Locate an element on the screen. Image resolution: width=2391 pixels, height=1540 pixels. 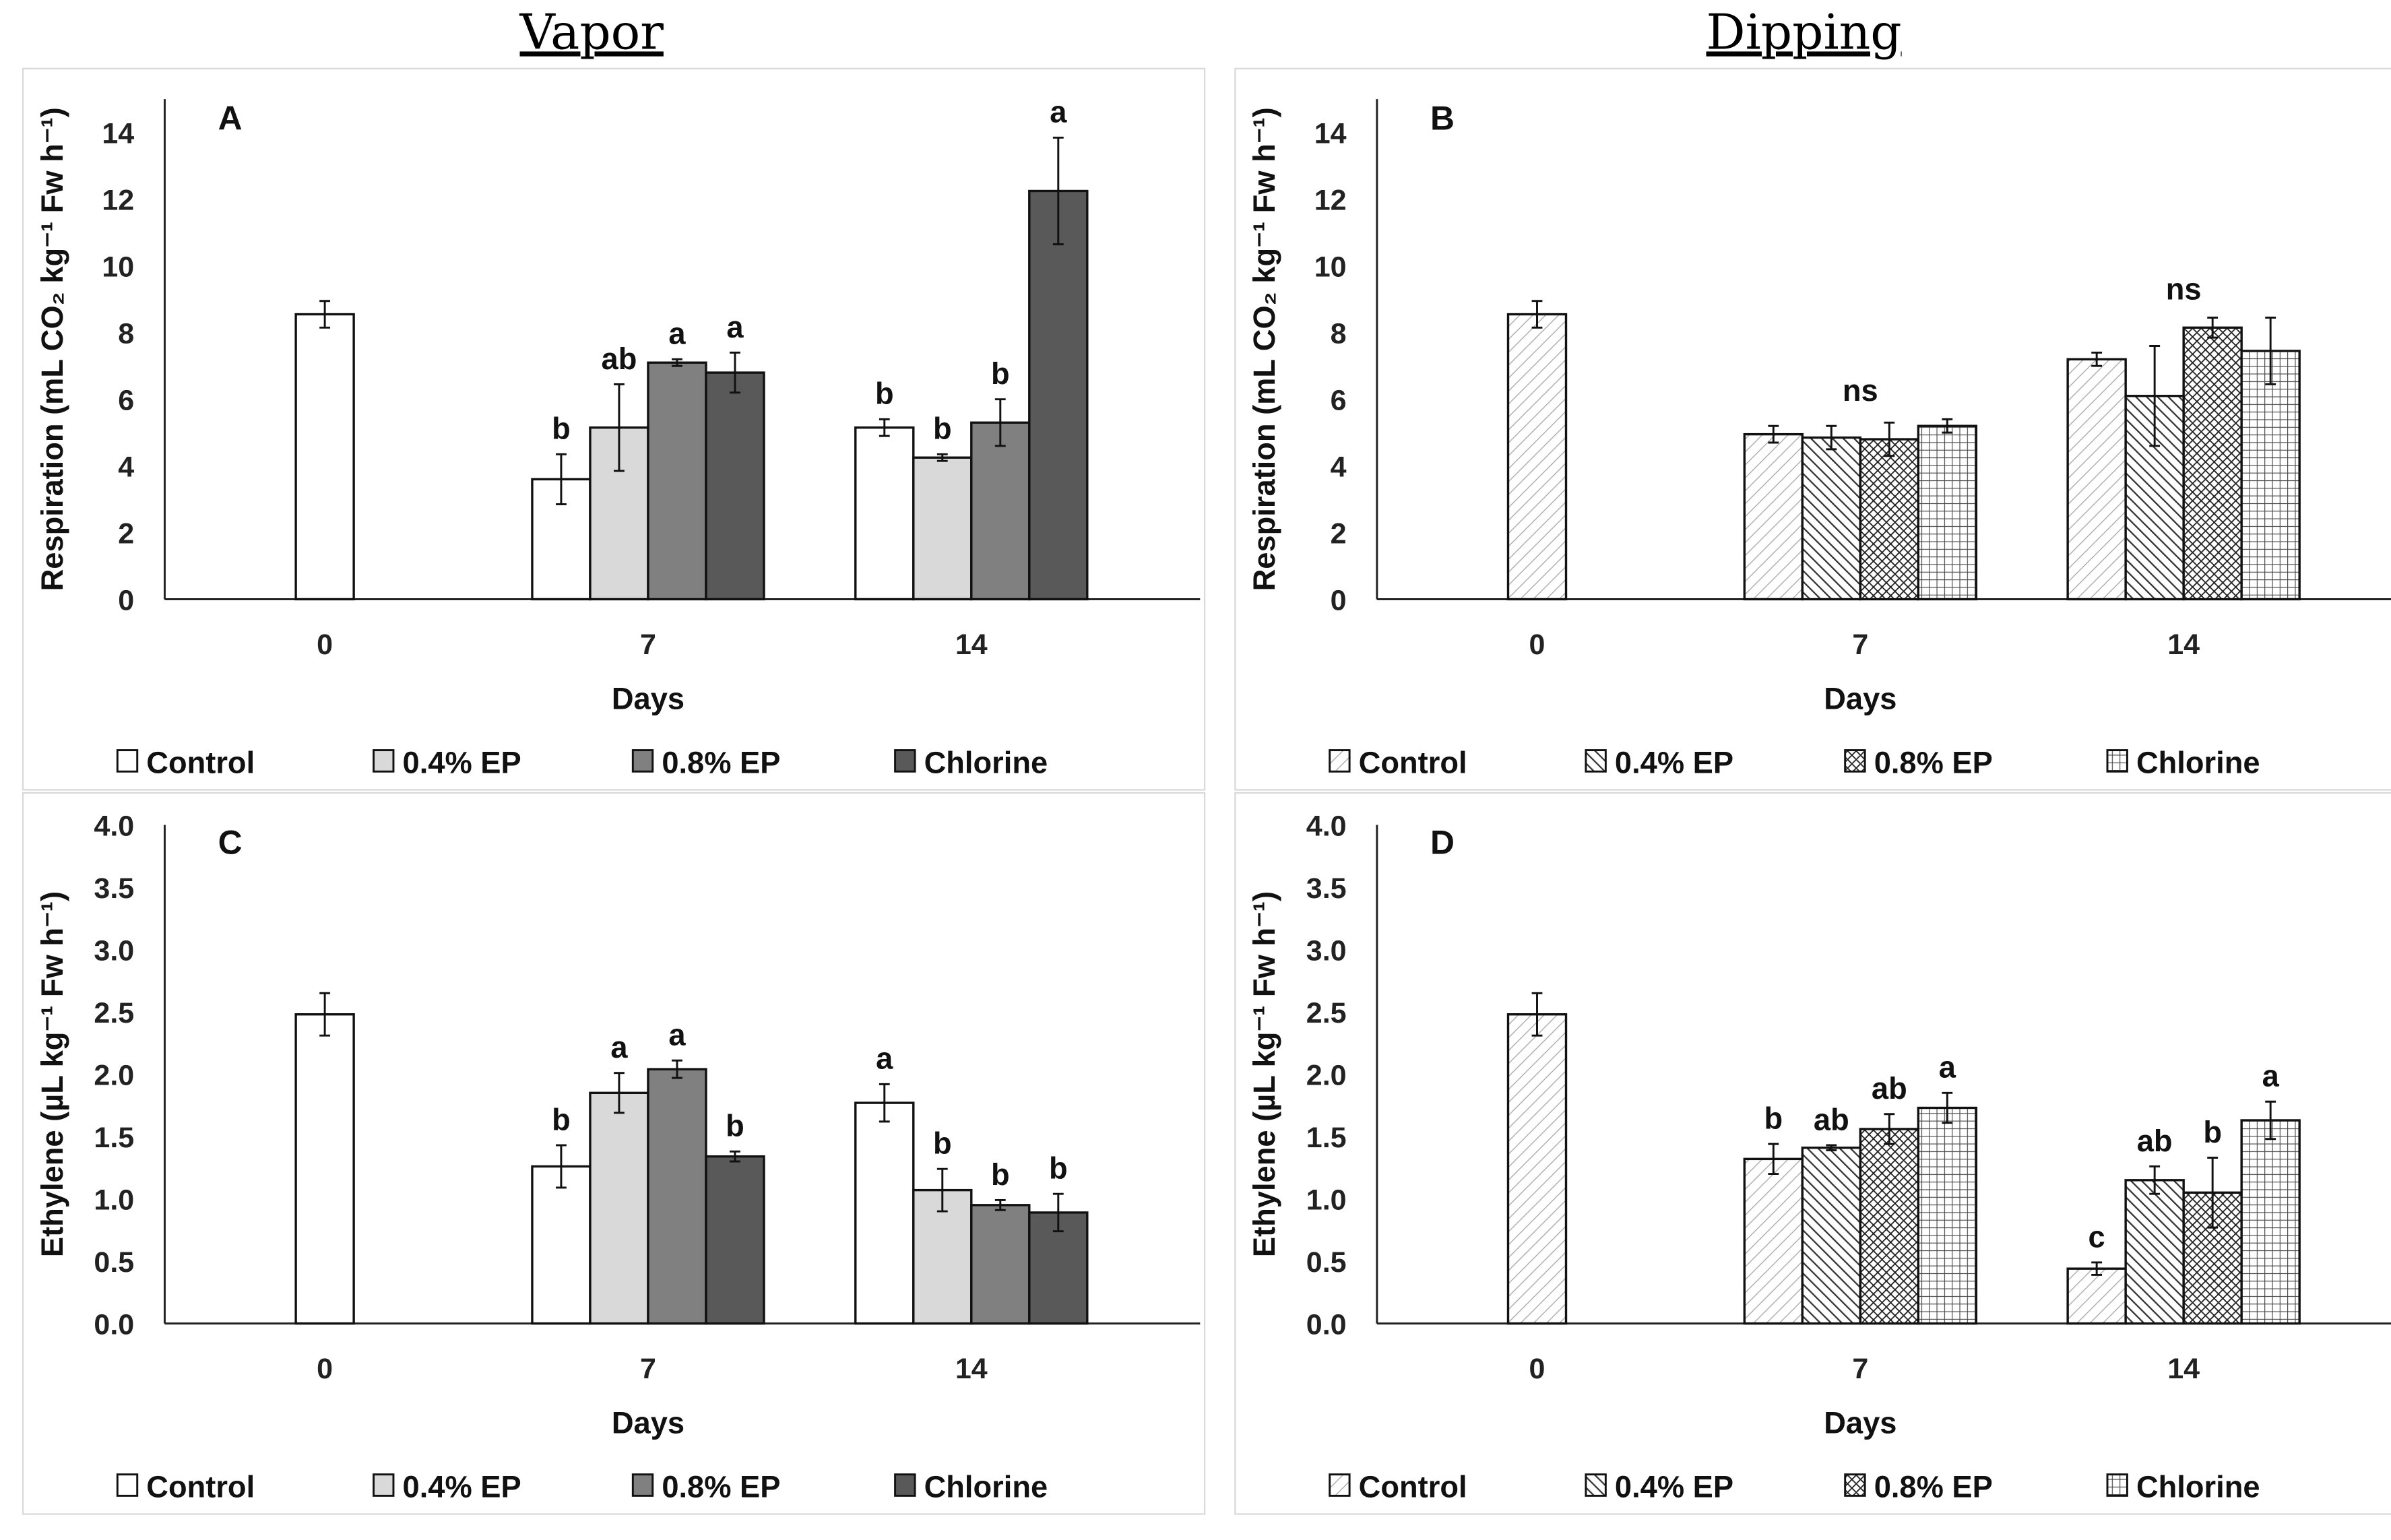
significance-label: ns is located at coordinates (2184, 289).